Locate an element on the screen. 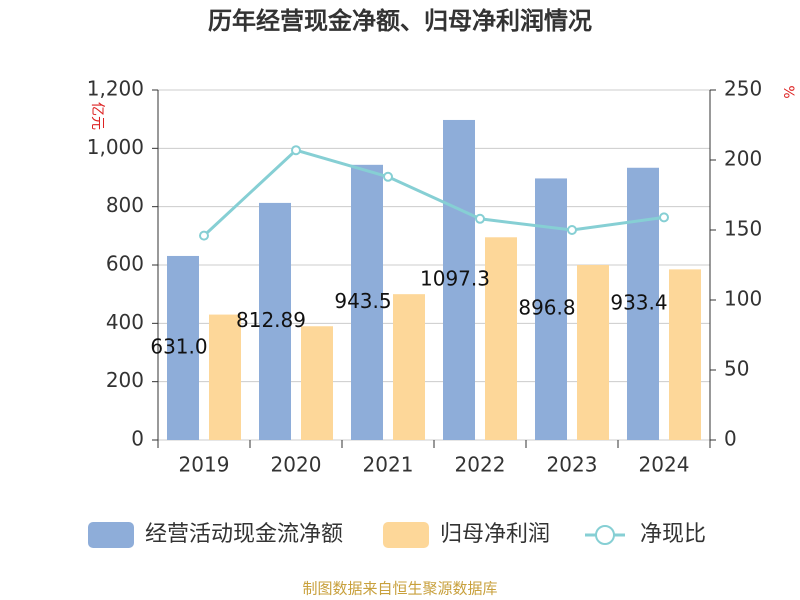  x-tick-label: 2024 is located at coordinates (664, 465).